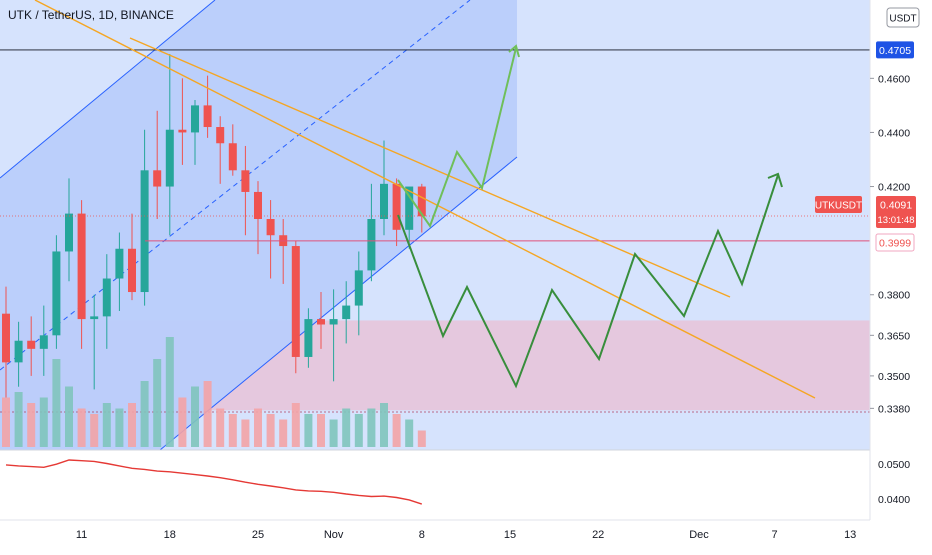 This screenshot has height=555, width=932. I want to click on currency-badge: USDT, so click(903, 17).